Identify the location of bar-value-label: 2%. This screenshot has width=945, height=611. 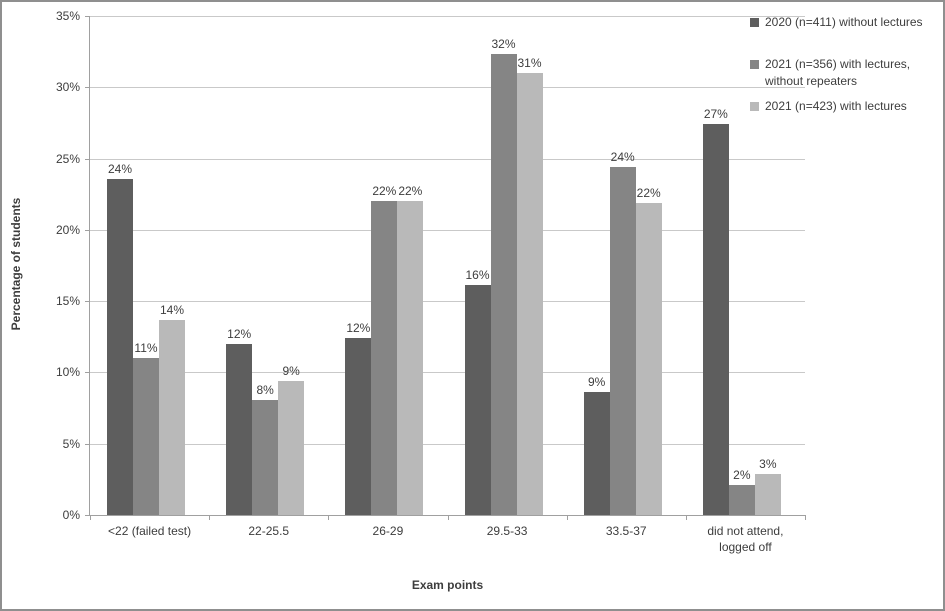
(742, 475).